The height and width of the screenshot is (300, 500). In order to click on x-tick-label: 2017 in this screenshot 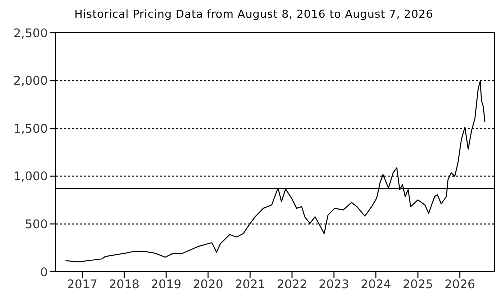, I will do `click(82, 285)`.